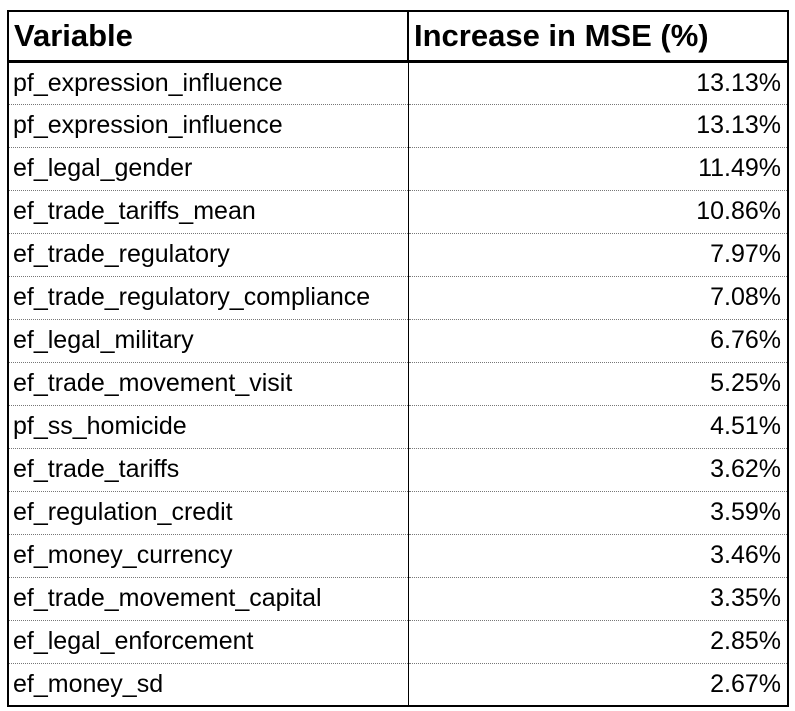  I want to click on variable-cell: ef_trade_tariffs_mean, so click(208, 212).